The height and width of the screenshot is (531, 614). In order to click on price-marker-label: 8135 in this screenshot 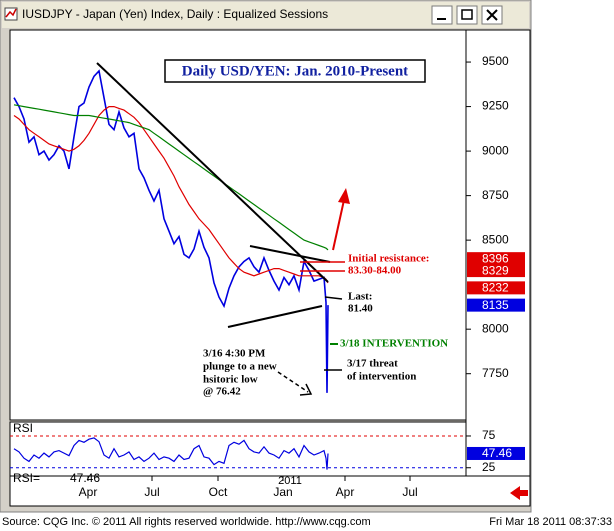, I will do `click(495, 305)`.